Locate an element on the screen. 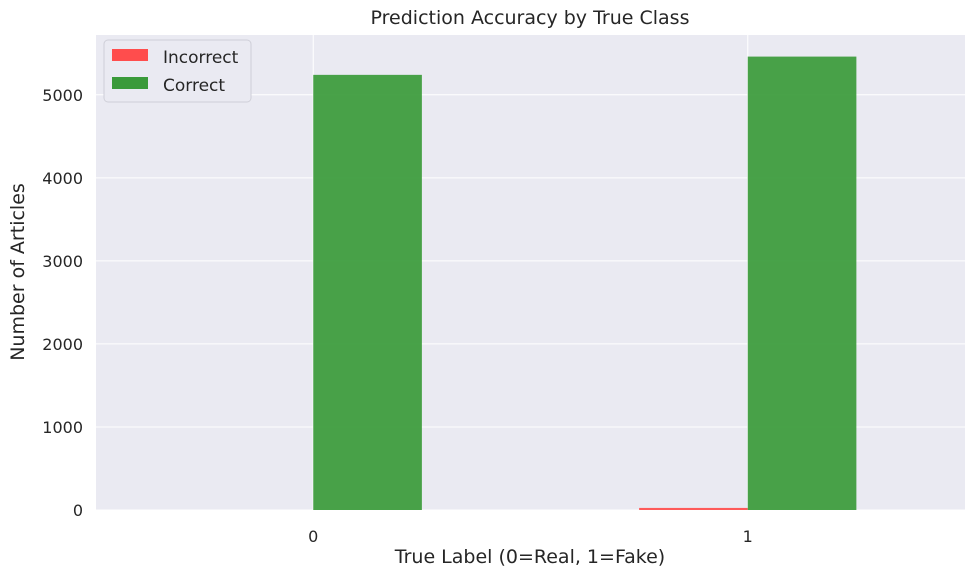 The image size is (976, 576). x-axis-label: True Label (0=Real, 1=Fake) is located at coordinates (529, 557).